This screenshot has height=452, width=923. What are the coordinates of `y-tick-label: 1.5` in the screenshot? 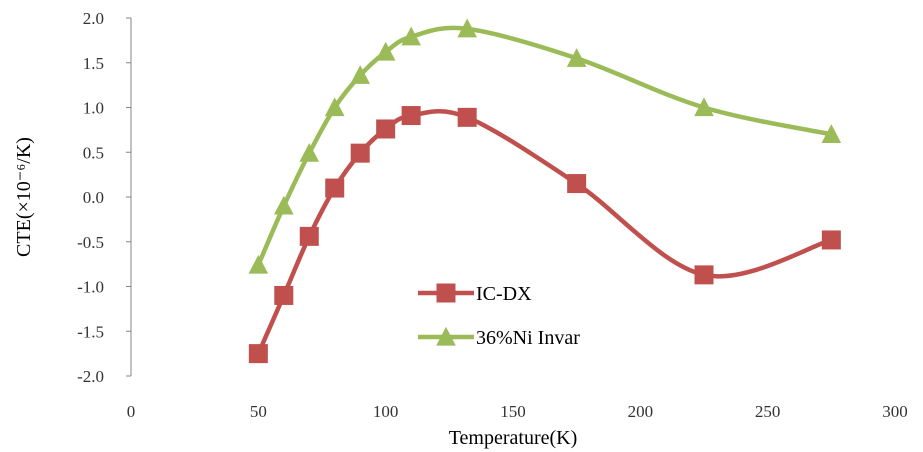 It's located at (93, 63).